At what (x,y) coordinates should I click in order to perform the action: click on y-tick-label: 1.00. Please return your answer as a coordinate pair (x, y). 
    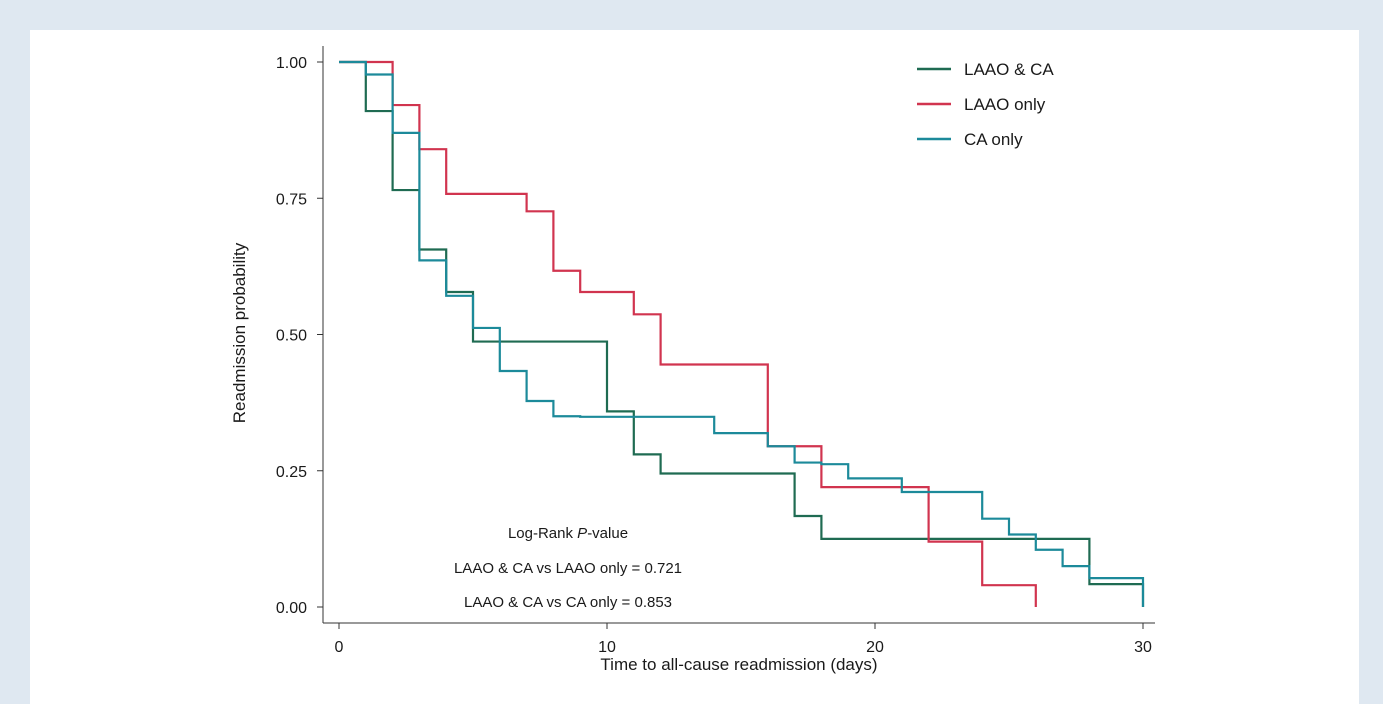
    Looking at the image, I should click on (291, 63).